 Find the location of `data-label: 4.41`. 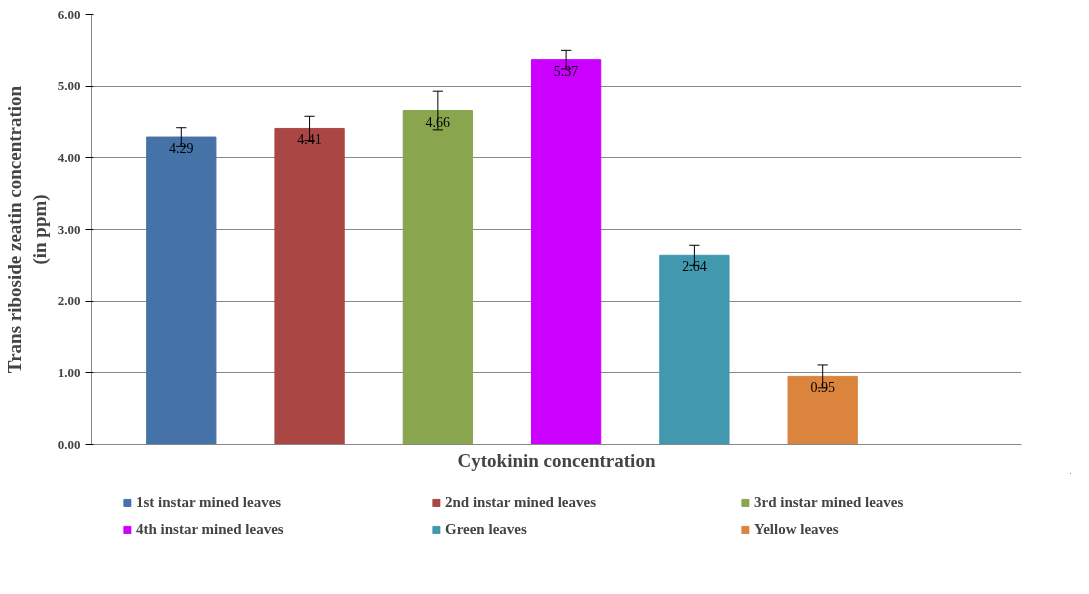

data-label: 4.41 is located at coordinates (309, 140).